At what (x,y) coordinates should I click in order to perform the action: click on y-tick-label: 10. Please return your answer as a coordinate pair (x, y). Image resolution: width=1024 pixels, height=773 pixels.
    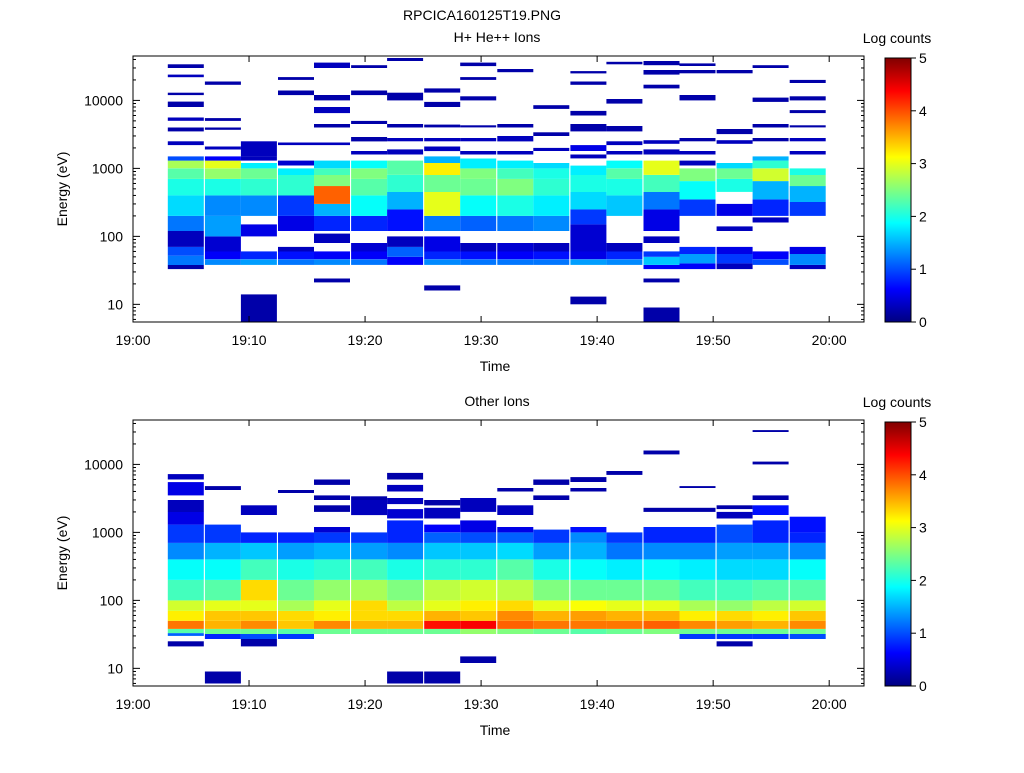
    Looking at the image, I should click on (115, 668).